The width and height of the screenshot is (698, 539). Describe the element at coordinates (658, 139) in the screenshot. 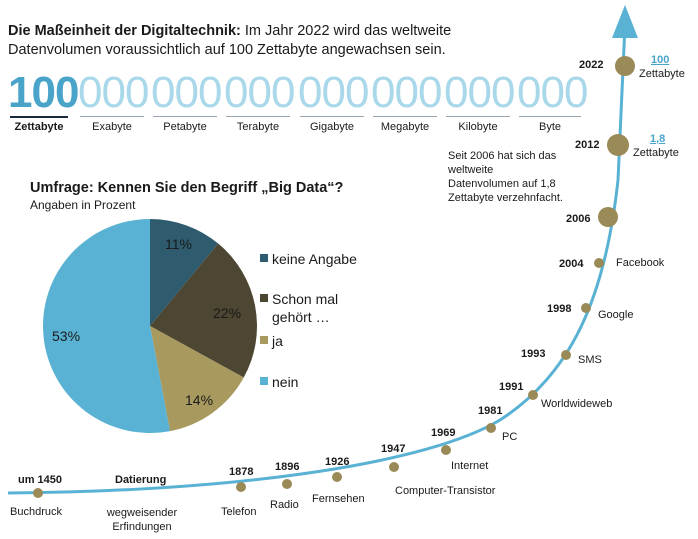

I see `value-link-2012: 1,8` at that location.